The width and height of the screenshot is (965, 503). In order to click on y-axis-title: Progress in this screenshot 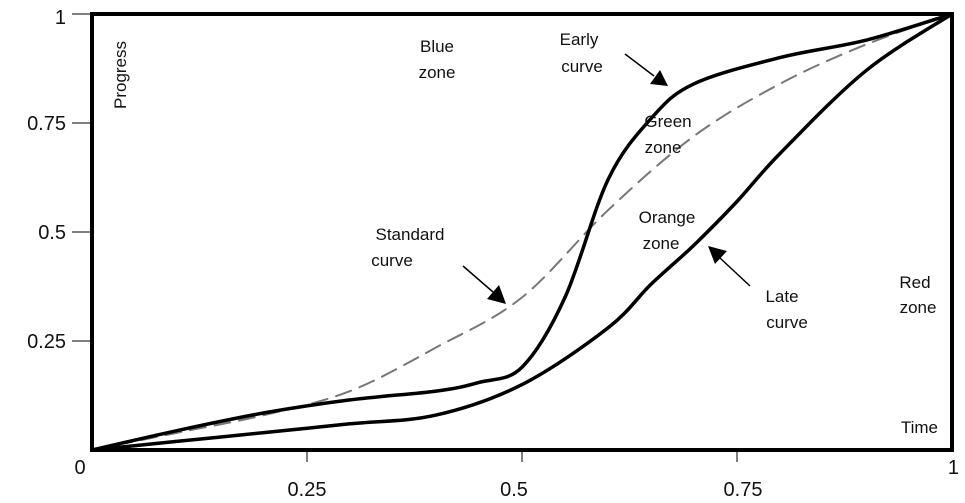, I will do `click(120, 75)`.